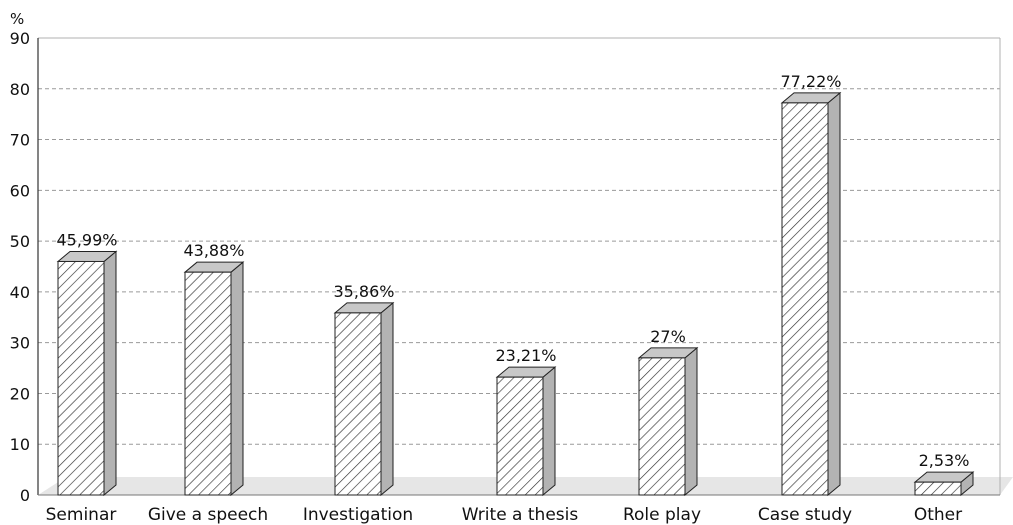 The height and width of the screenshot is (525, 1013). Describe the element at coordinates (20, 444) in the screenshot. I see `y-tick-label: 10` at that location.